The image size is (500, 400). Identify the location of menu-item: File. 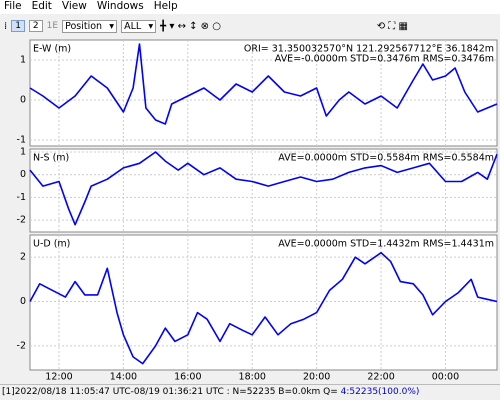
(13, 6).